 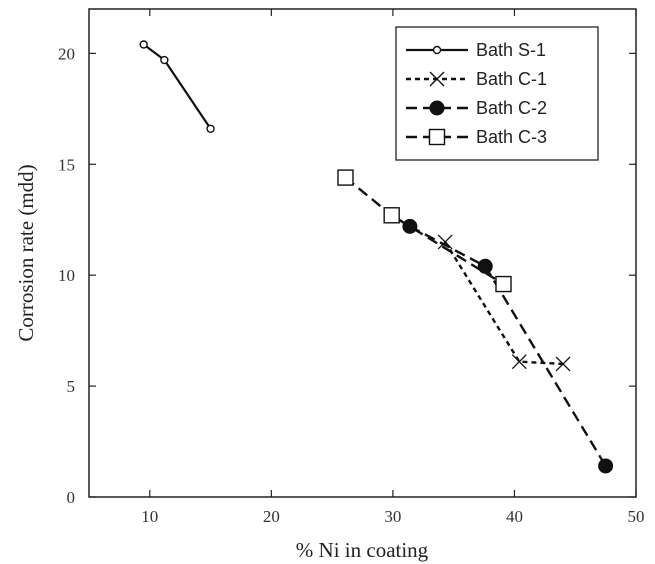 I want to click on y-tick-label: 10, so click(x=66, y=275).